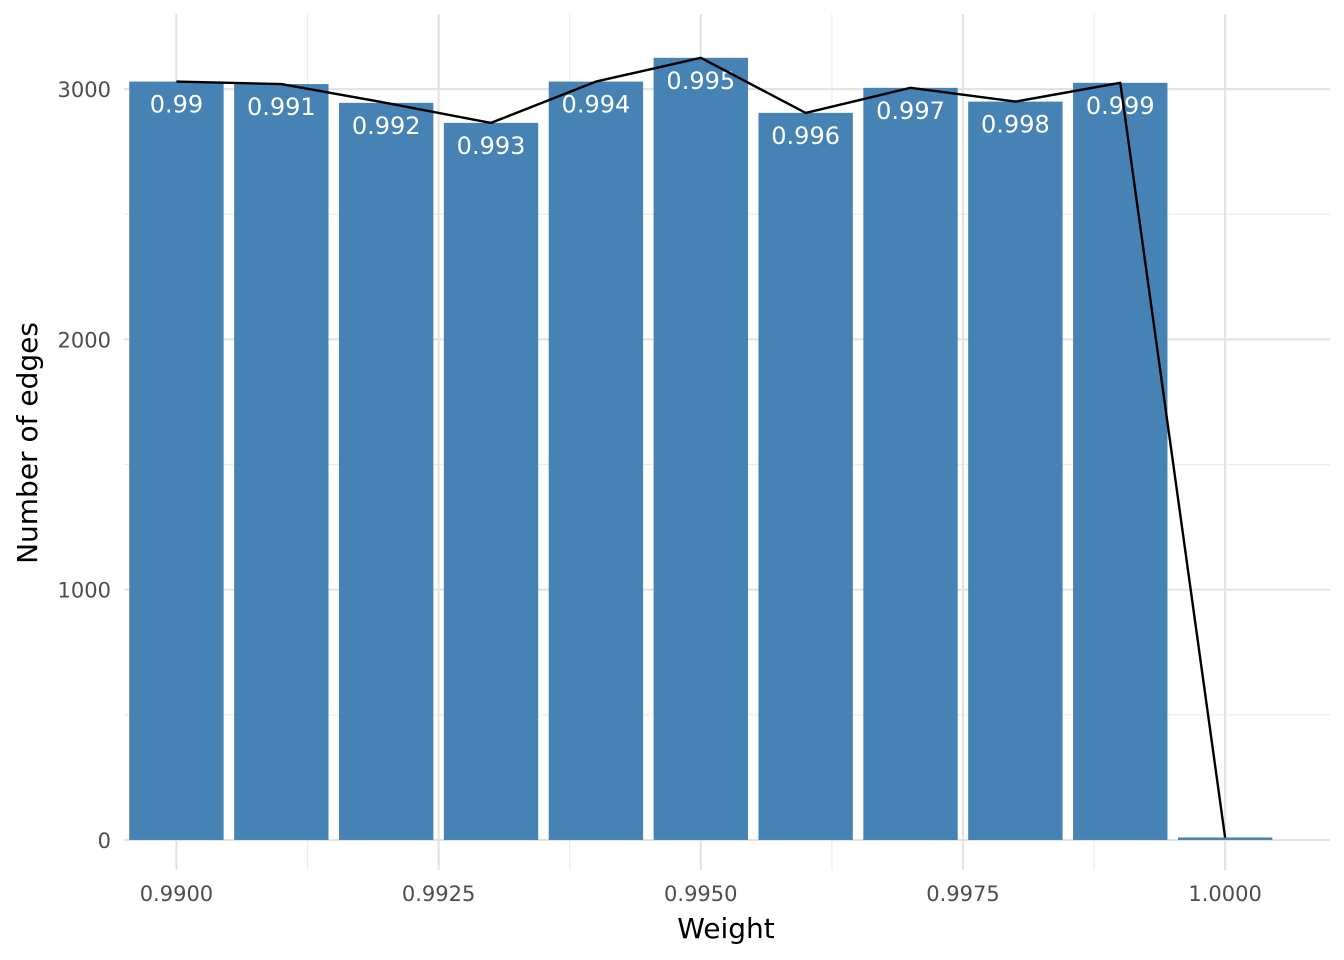  Describe the element at coordinates (27, 443) in the screenshot. I see `y-axis-title: Number of edges` at that location.